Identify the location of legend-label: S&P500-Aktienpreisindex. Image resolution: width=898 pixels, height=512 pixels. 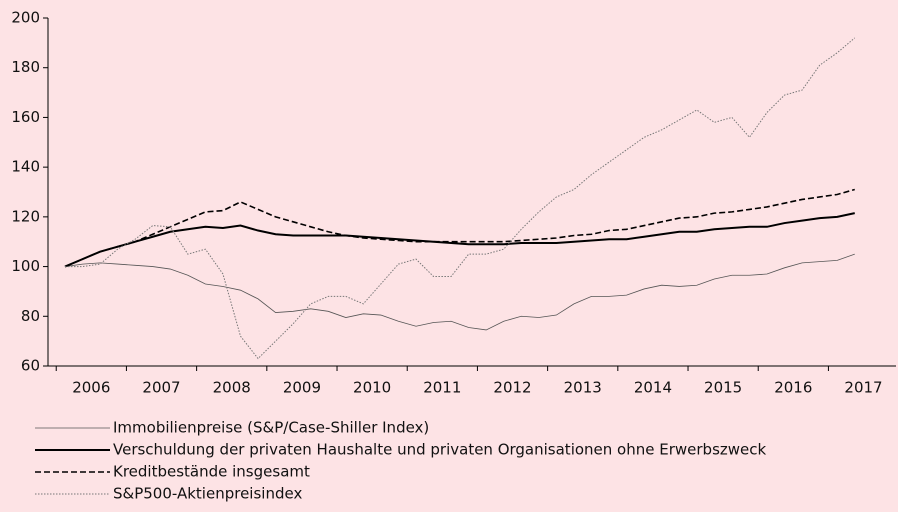
(207, 494).